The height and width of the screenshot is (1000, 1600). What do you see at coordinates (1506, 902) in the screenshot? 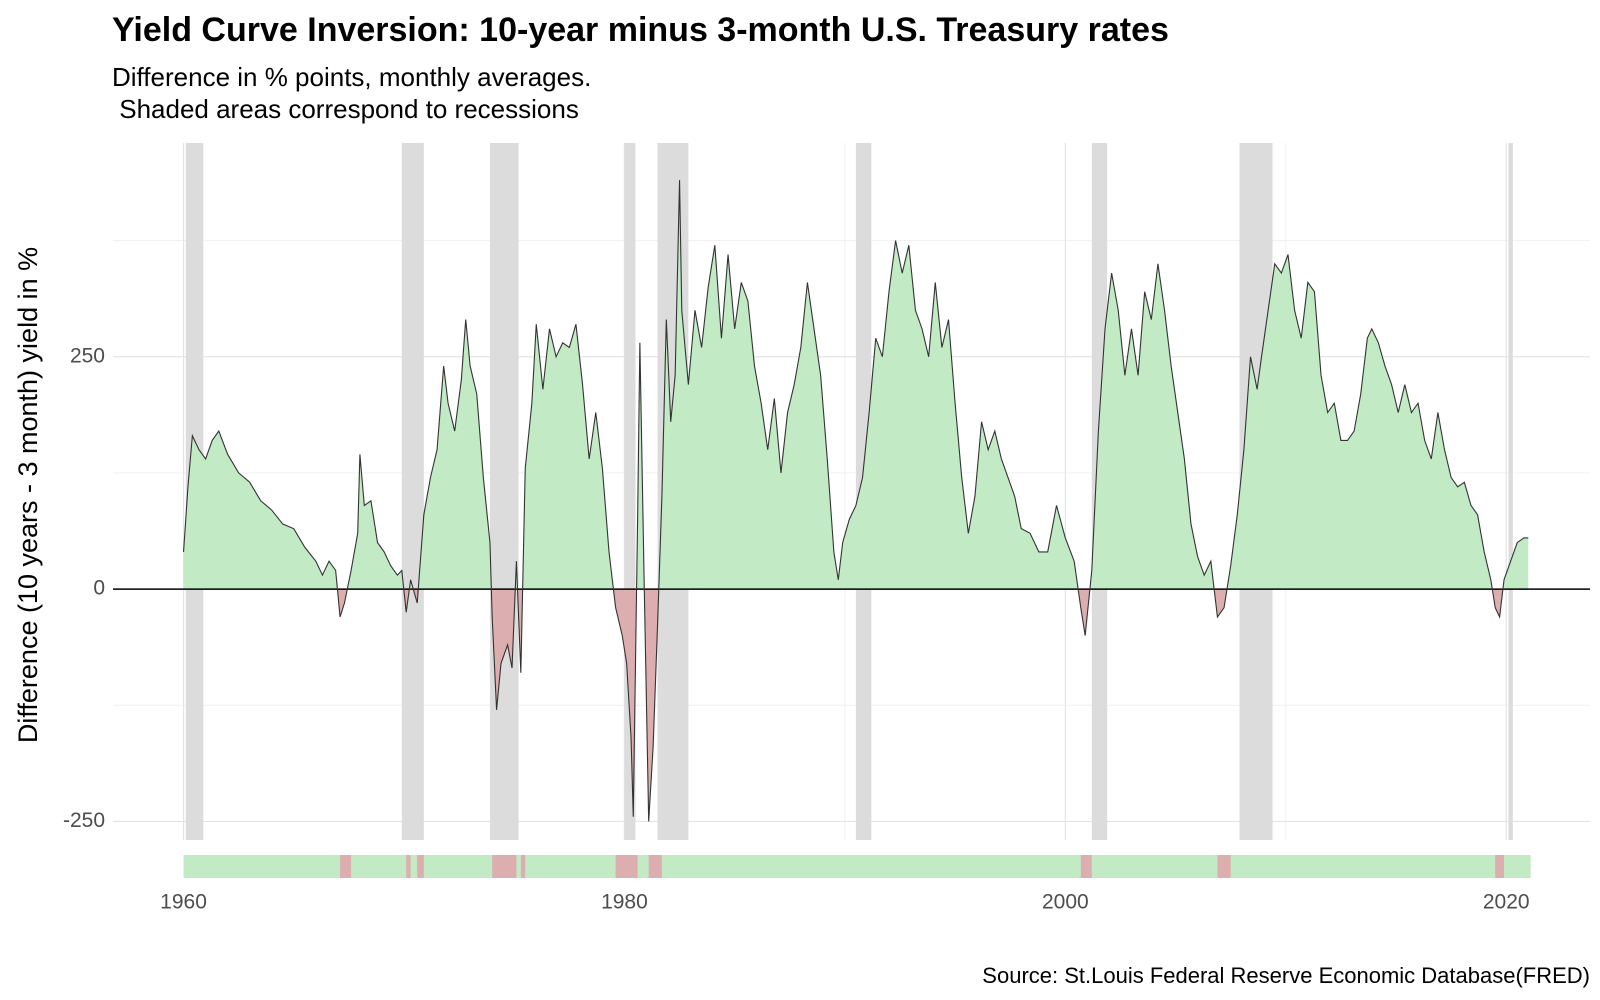
I see `x-tick-label: 2020` at bounding box center [1506, 902].